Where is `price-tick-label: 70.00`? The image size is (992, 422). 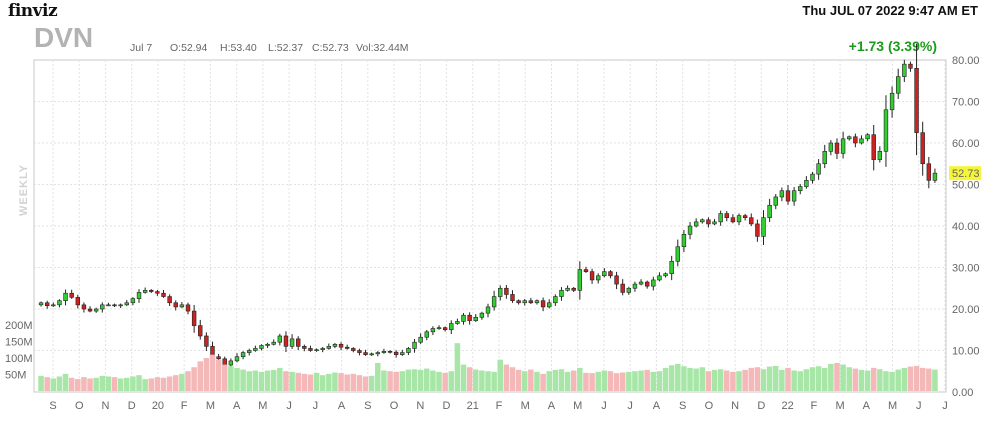 price-tick-label: 70.00 is located at coordinates (966, 103).